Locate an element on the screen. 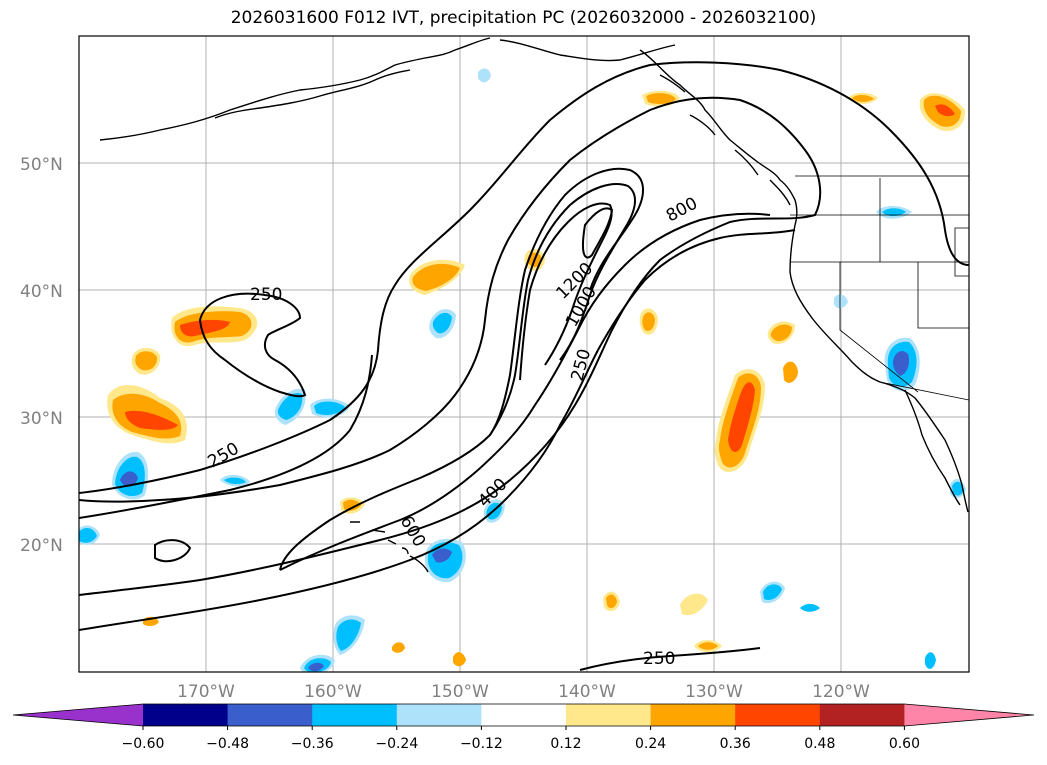  coastline-bc is located at coordinates (718, 137).